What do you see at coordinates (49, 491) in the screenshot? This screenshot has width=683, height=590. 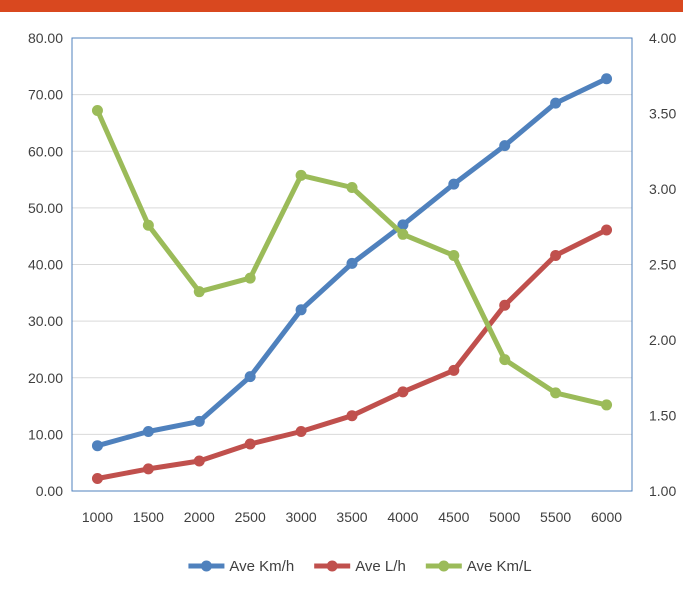 I see `left-tick-label: 0.00` at bounding box center [49, 491].